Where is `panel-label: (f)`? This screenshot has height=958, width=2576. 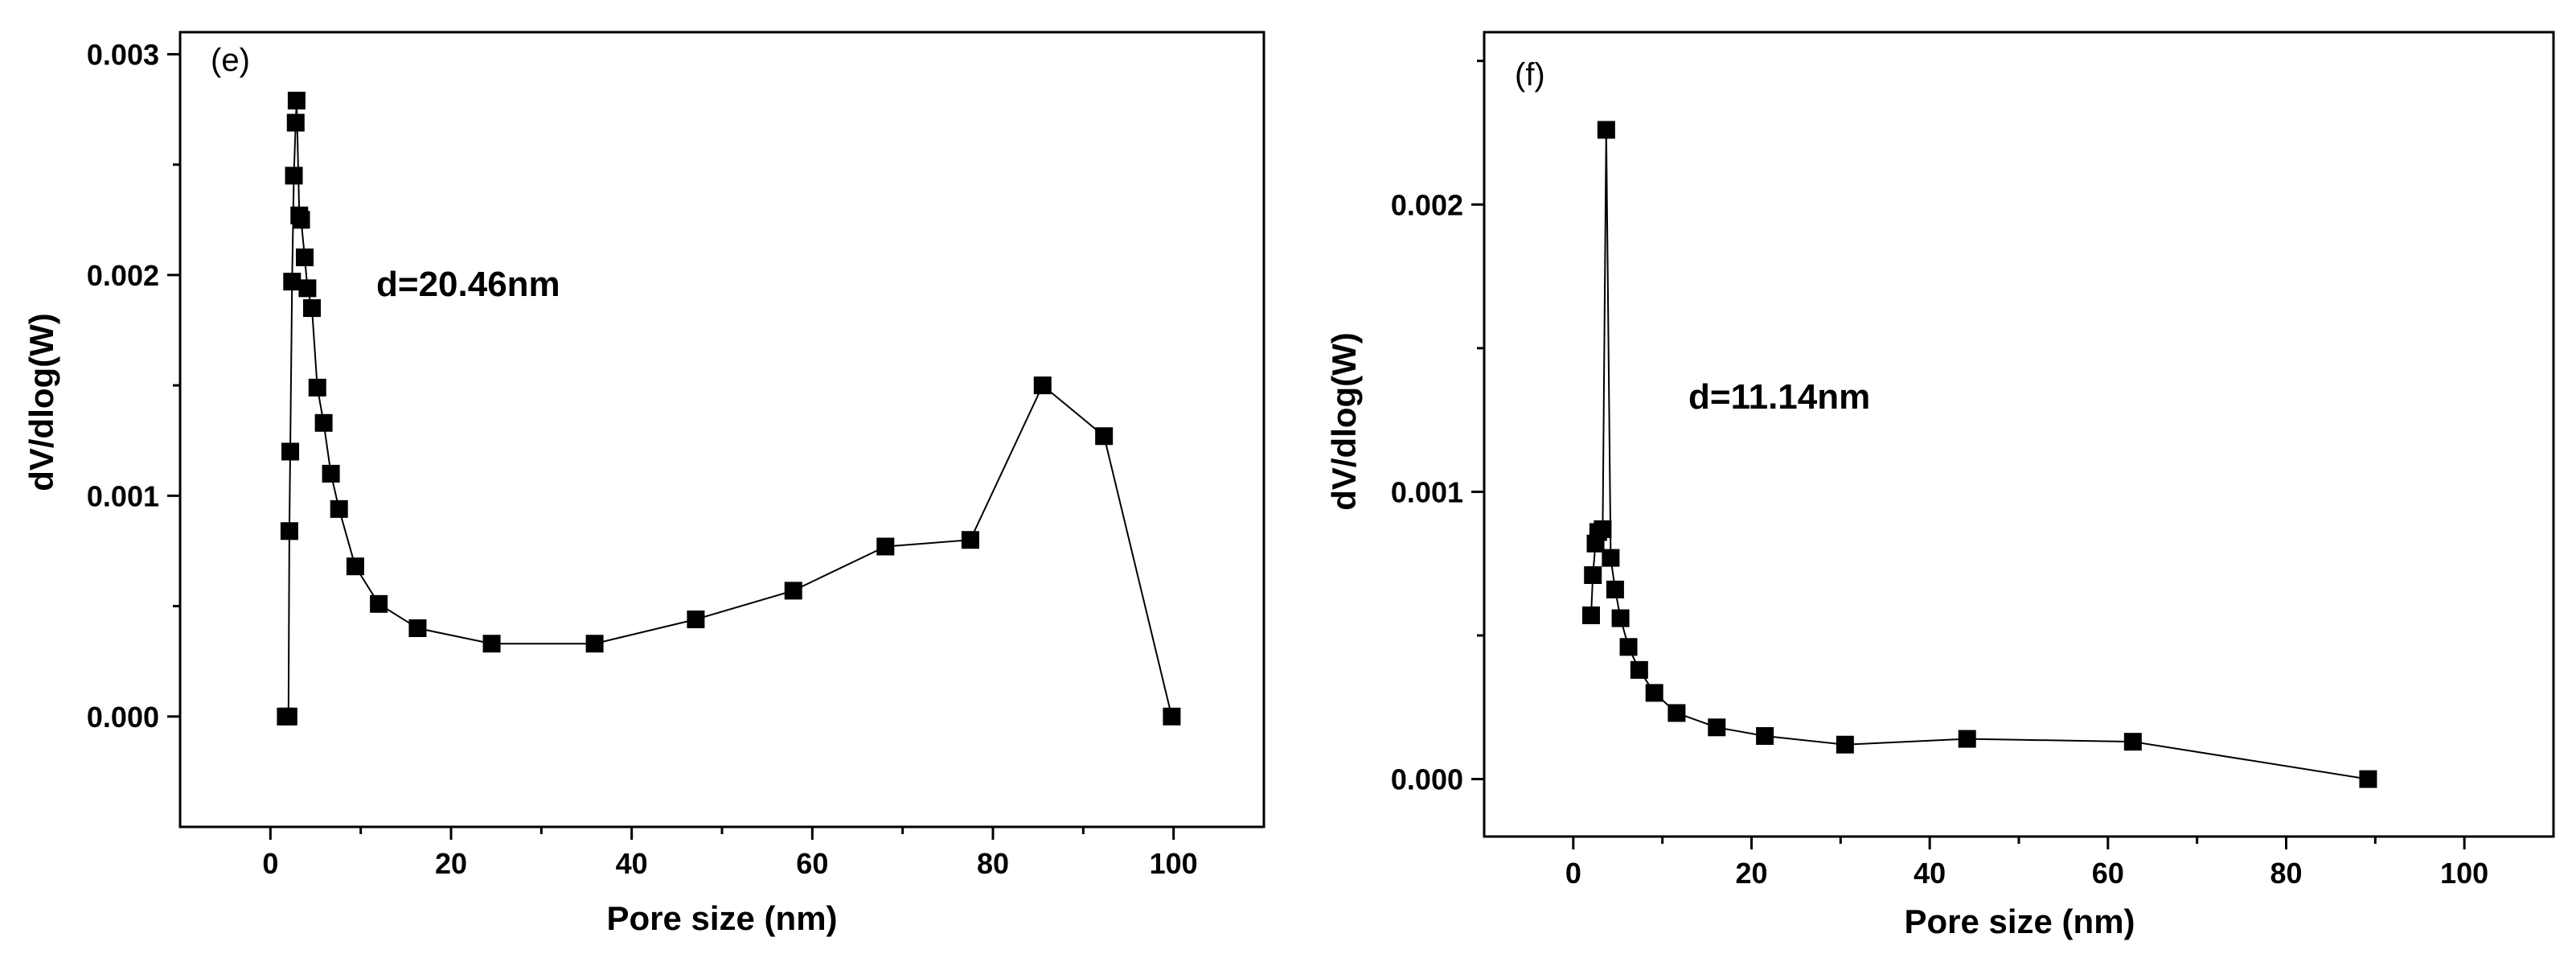
panel-label: (f) is located at coordinates (1530, 75).